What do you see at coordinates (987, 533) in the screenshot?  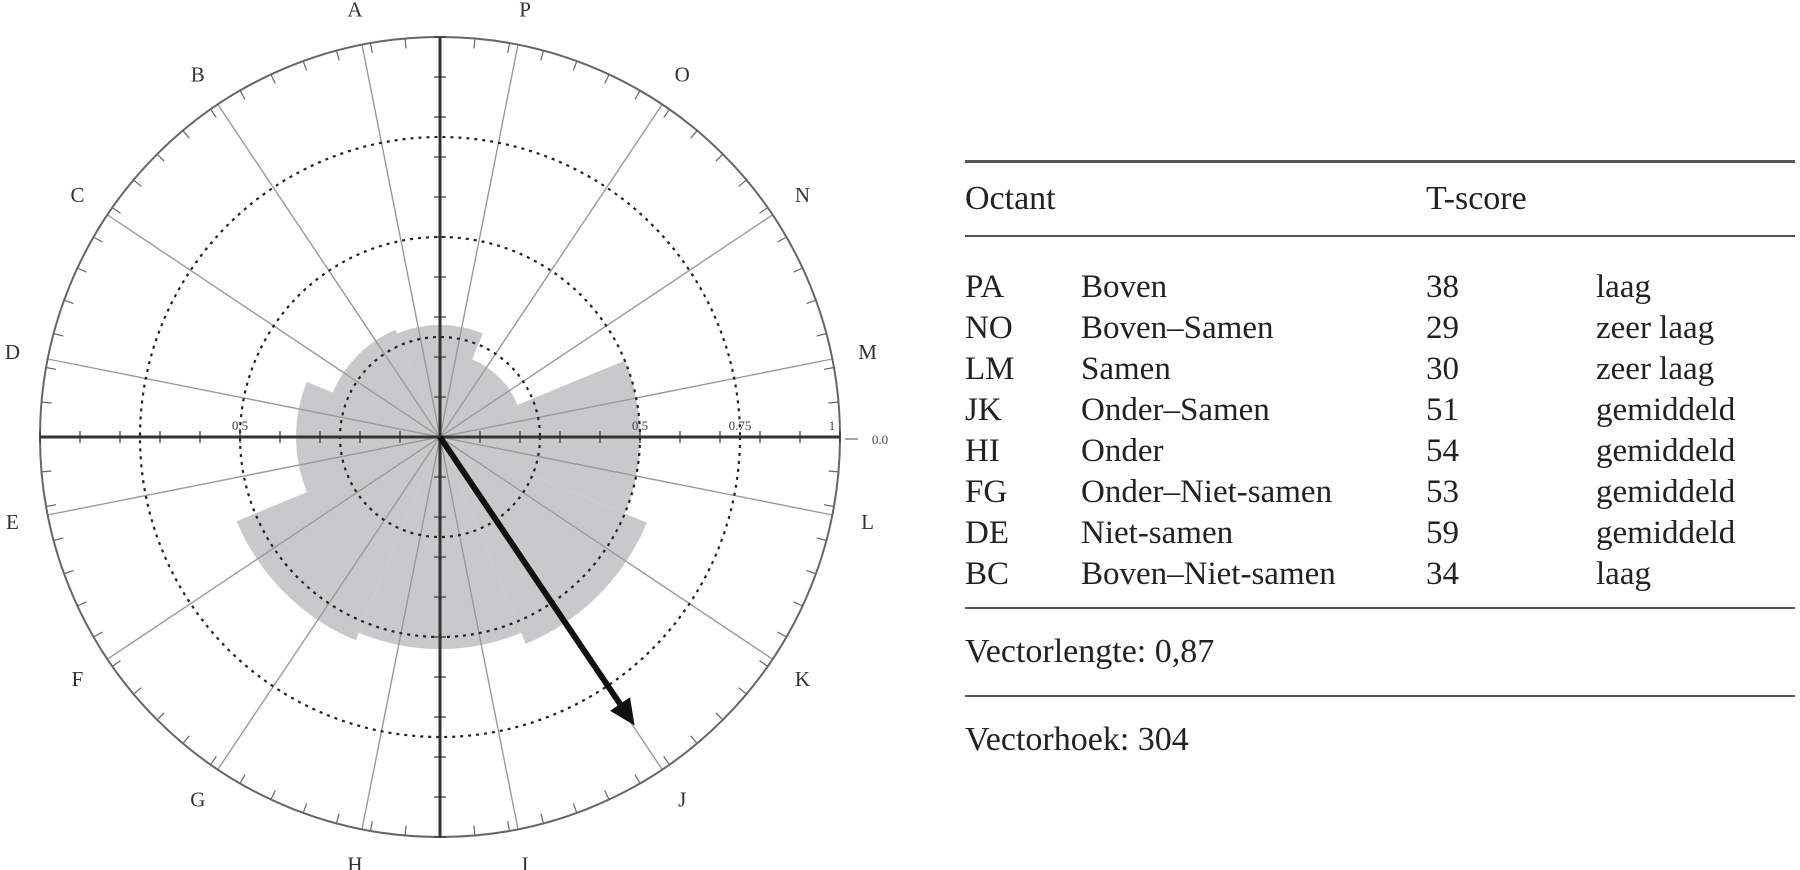 I see `row-code: DE` at bounding box center [987, 533].